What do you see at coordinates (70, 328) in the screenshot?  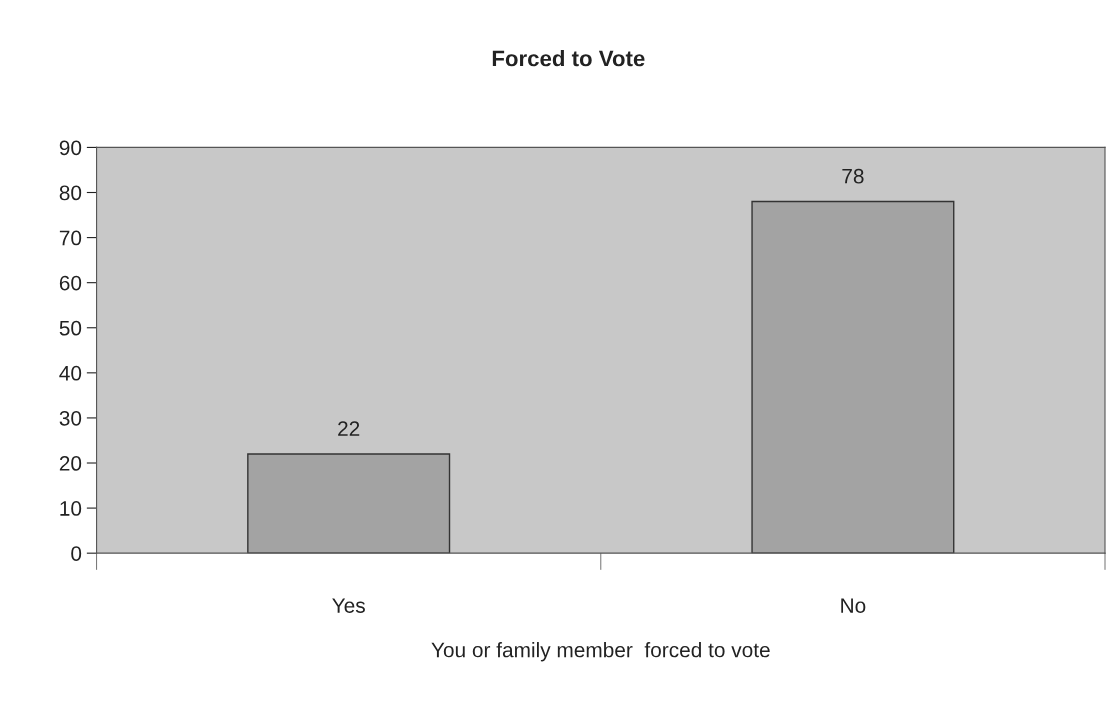 I see `y-tick-label: 50` at bounding box center [70, 328].